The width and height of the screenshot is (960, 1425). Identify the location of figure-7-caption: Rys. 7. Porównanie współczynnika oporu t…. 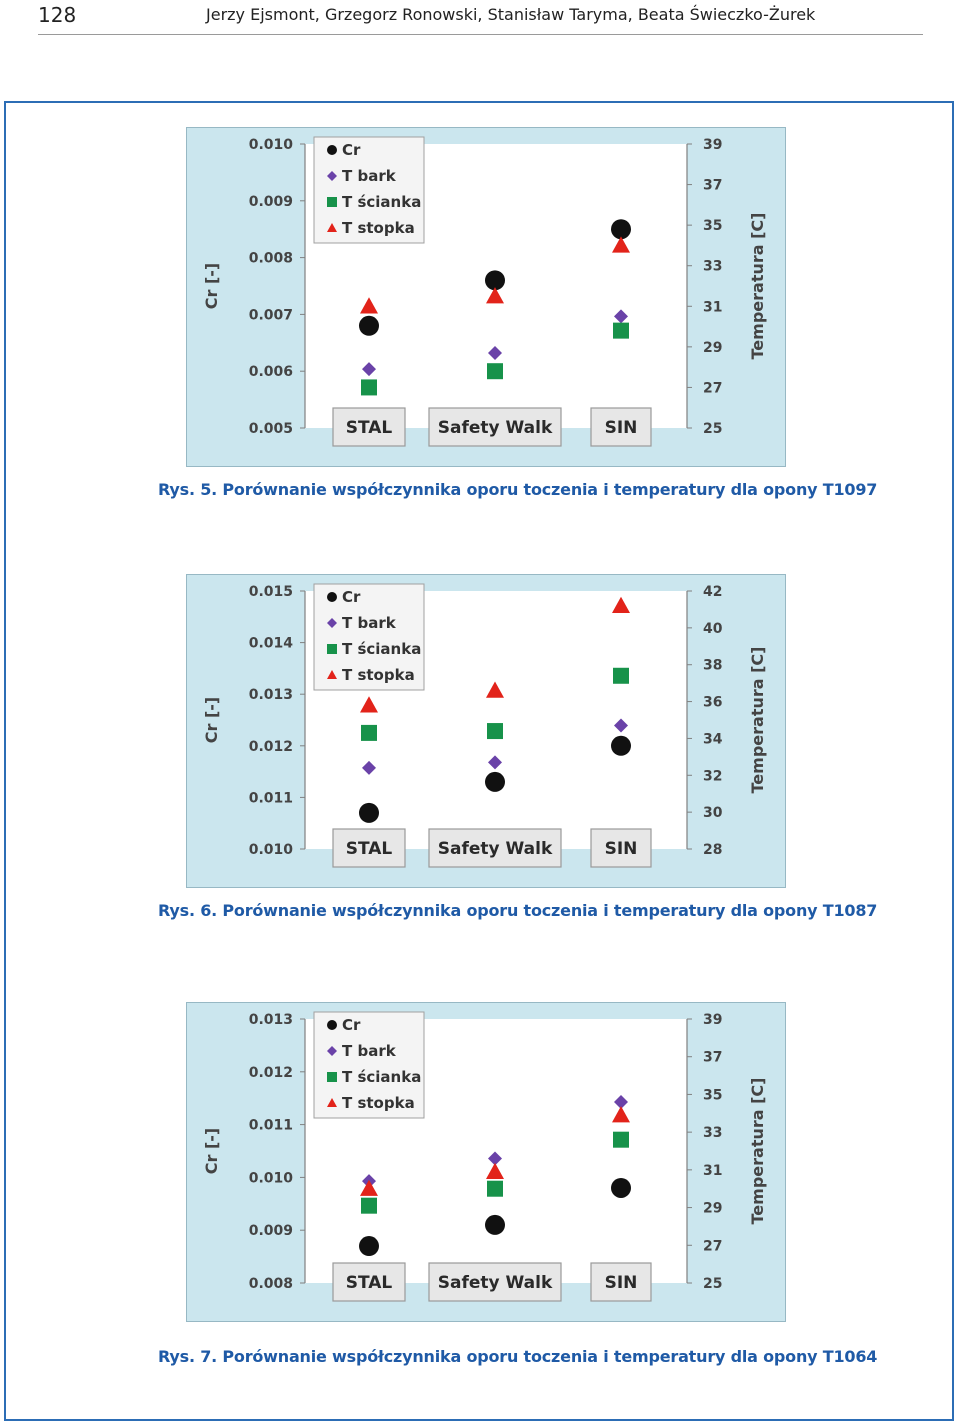
(518, 1356).